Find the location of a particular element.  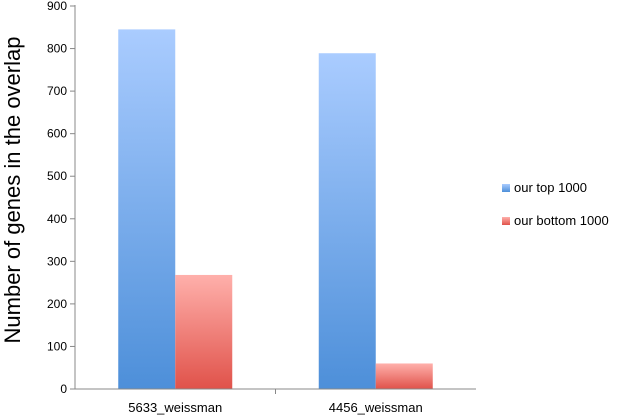

y-tick-label: 300 is located at coordinates (57, 261).